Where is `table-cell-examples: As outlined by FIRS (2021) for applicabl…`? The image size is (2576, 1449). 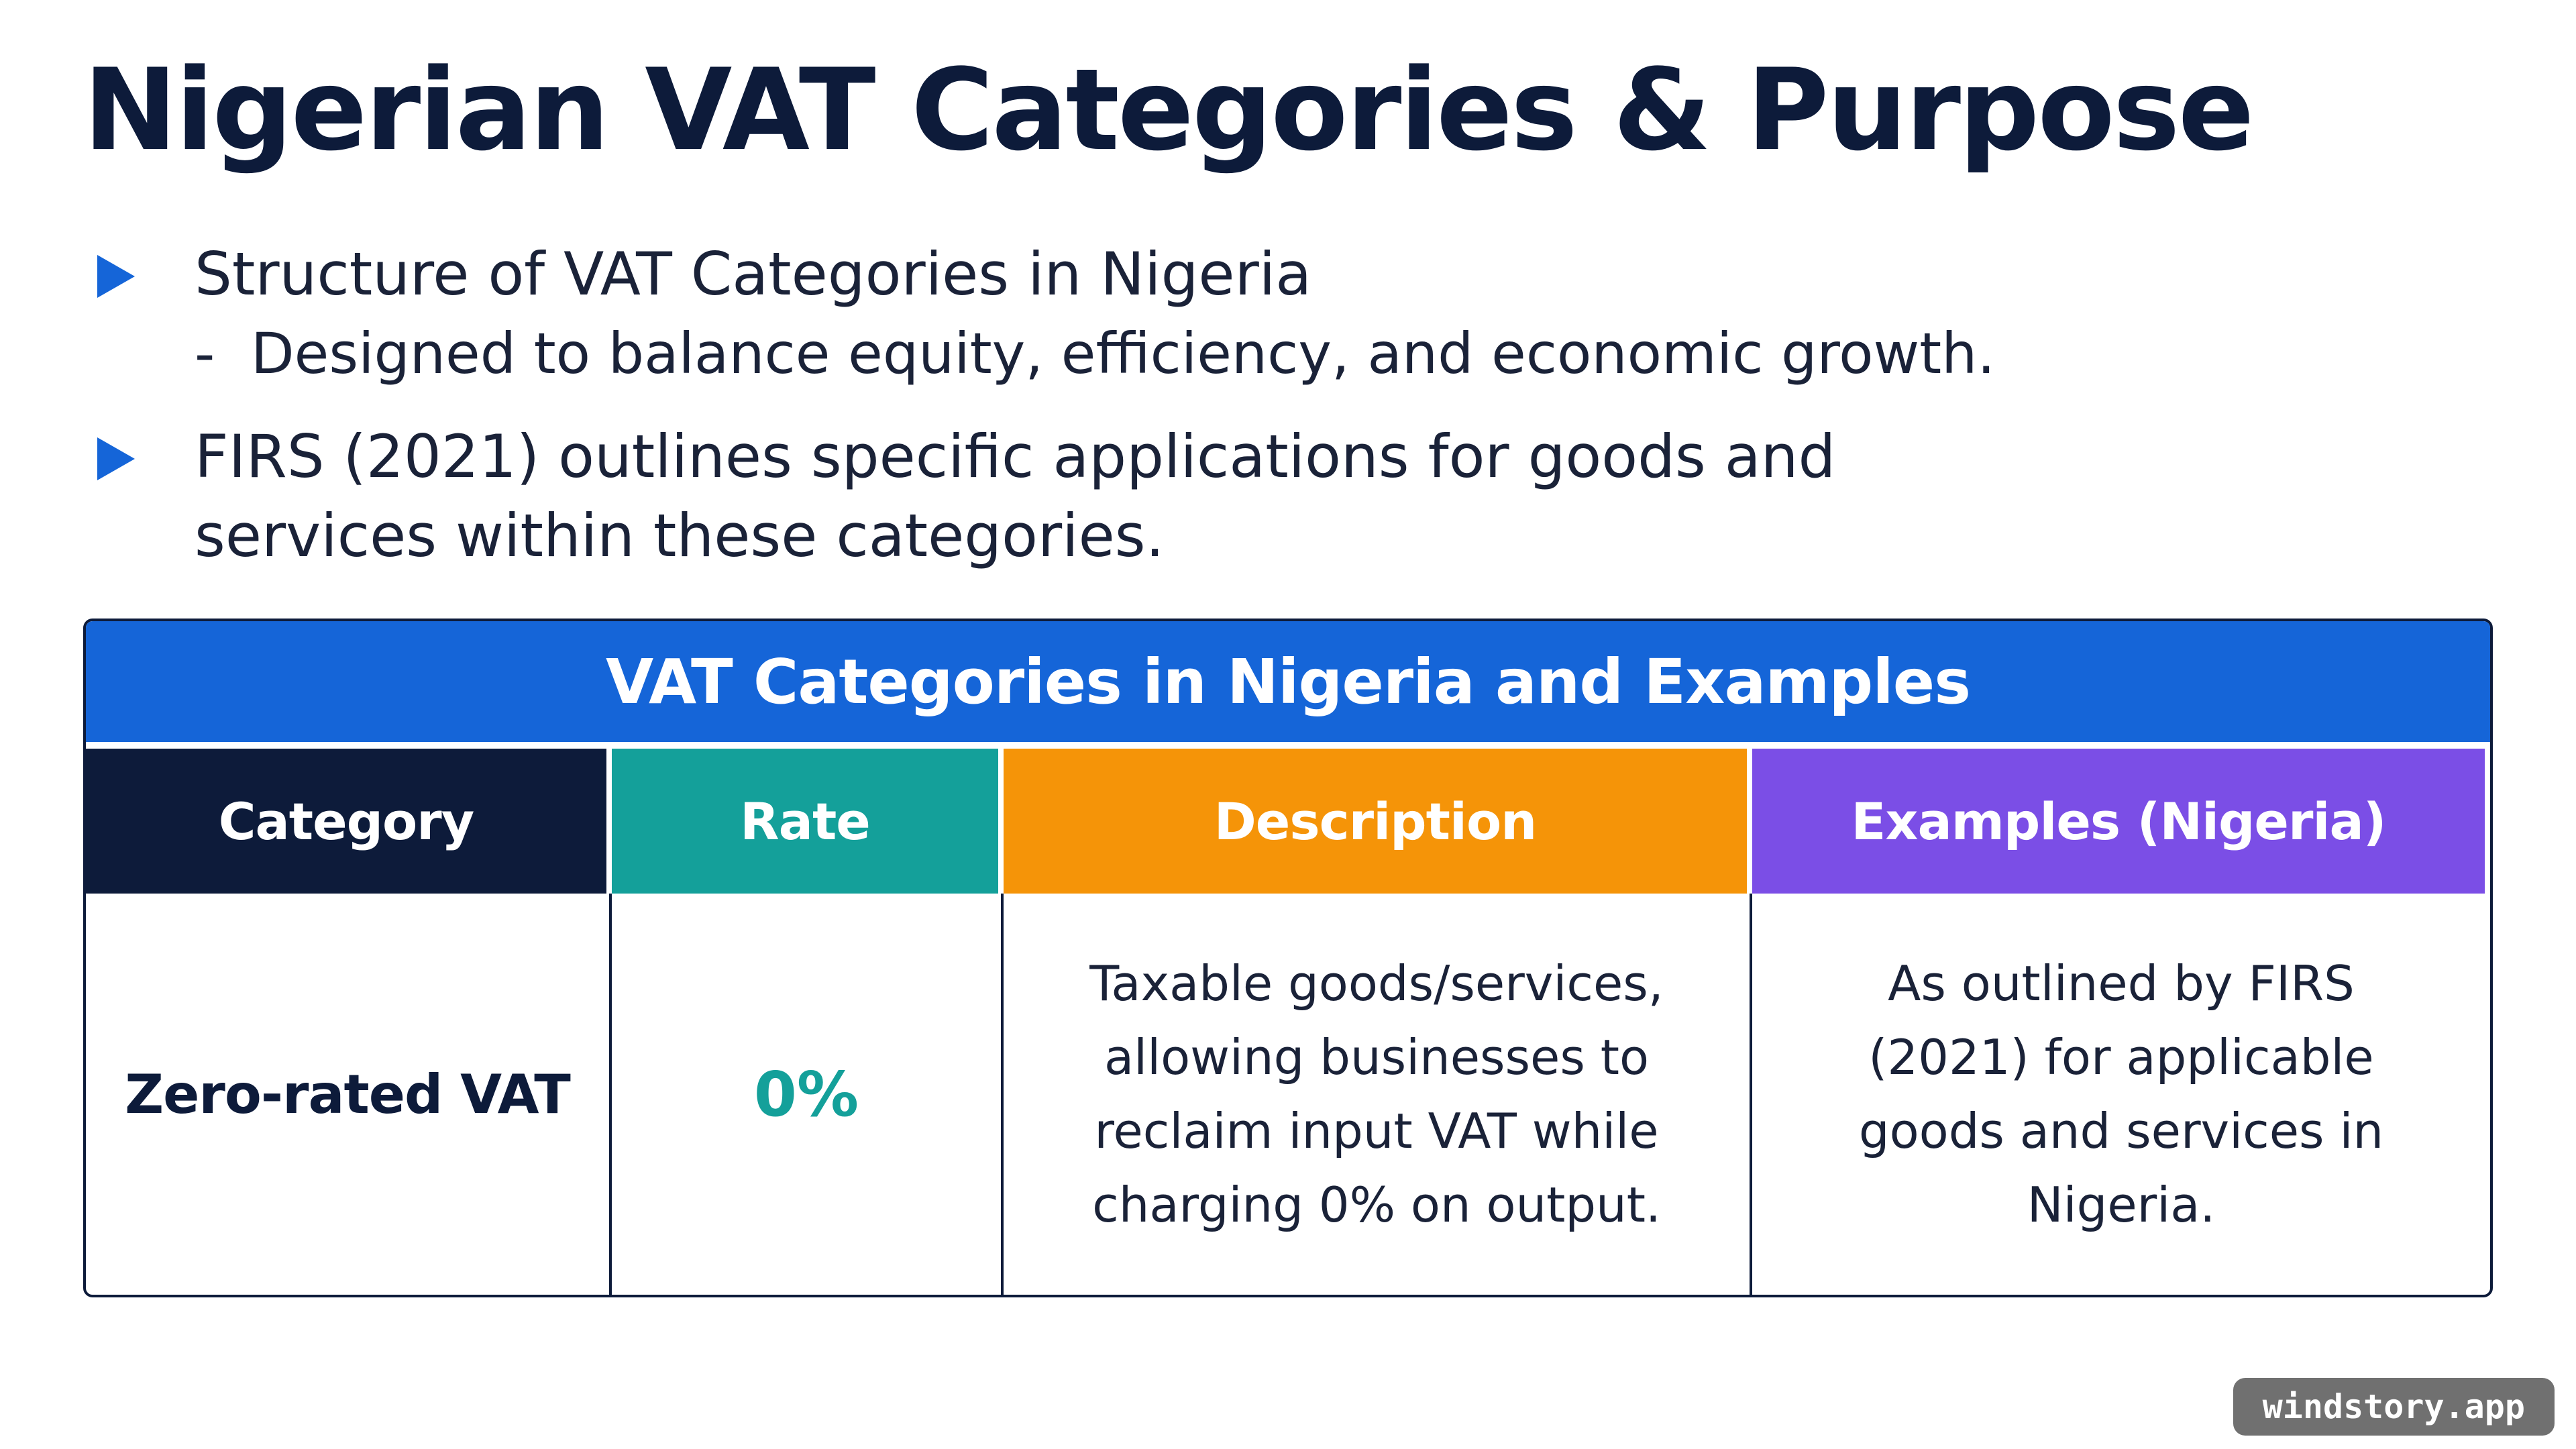 table-cell-examples: As outlined by FIRS (2021) for applicabl… is located at coordinates (2121, 1094).